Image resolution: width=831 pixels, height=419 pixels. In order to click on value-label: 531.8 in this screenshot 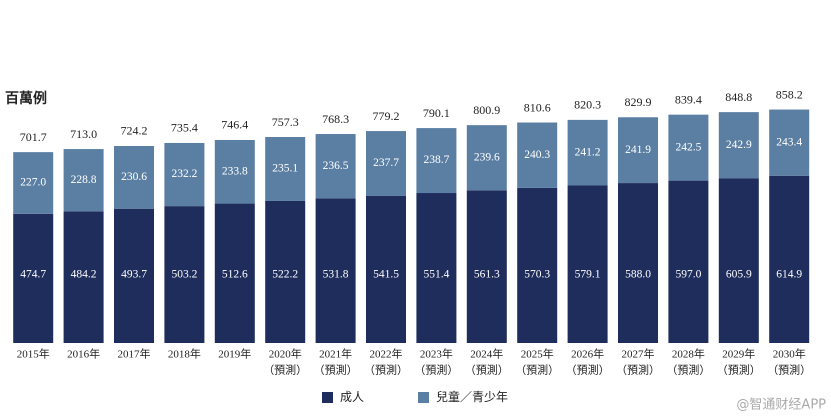, I will do `click(336, 275)`.